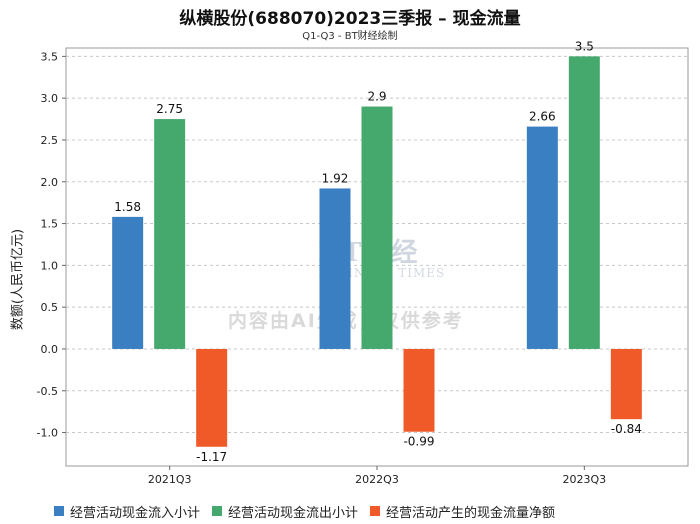 The height and width of the screenshot is (524, 700). What do you see at coordinates (217, 511) in the screenshot?
I see `legend-swatch-outflow` at bounding box center [217, 511].